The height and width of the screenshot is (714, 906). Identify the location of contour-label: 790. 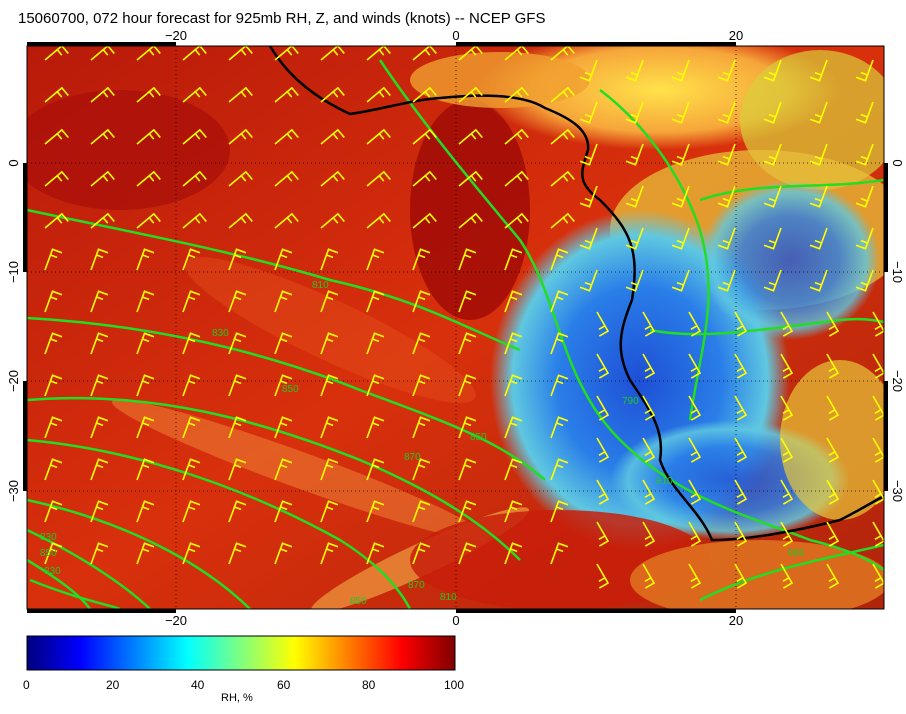
(630, 401).